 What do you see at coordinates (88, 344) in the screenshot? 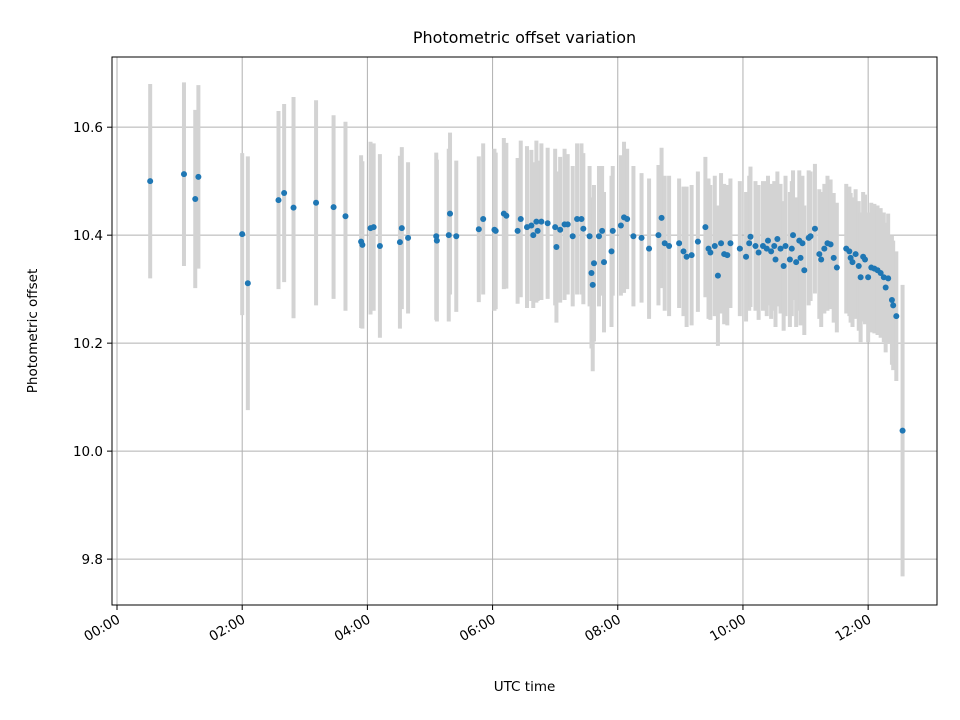
I see `y-tick-label: 10.2` at bounding box center [88, 344].